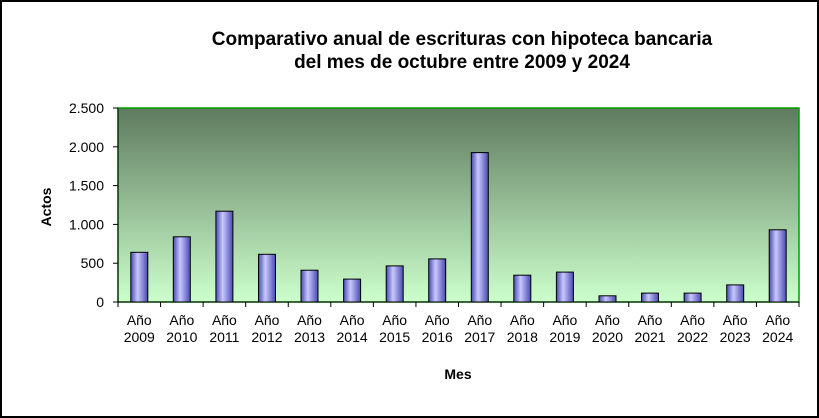  Describe the element at coordinates (139, 328) in the screenshot. I see `x-tick-label: Año 2009` at that location.